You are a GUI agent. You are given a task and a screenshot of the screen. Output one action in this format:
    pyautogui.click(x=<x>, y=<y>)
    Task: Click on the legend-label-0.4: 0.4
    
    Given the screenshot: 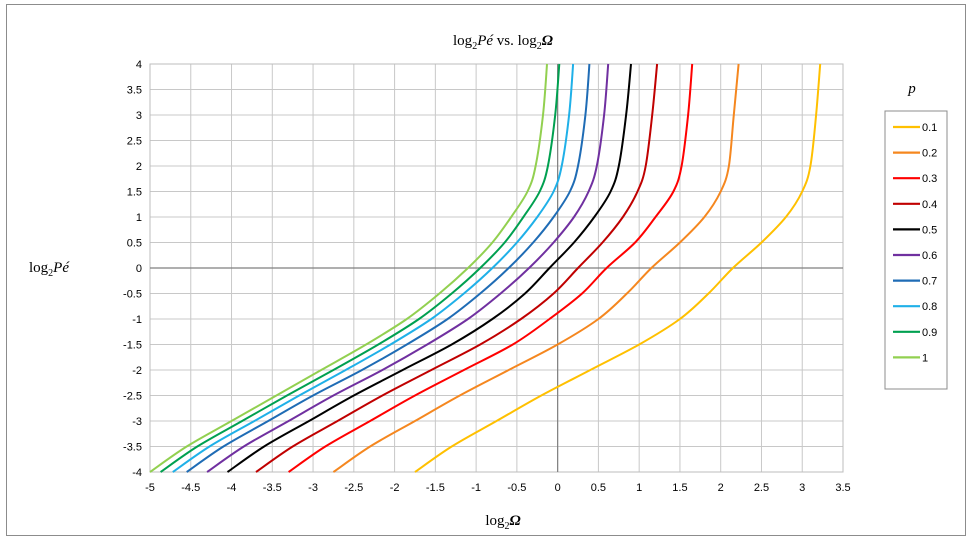 What is the action you would take?
    pyautogui.click(x=929, y=205)
    